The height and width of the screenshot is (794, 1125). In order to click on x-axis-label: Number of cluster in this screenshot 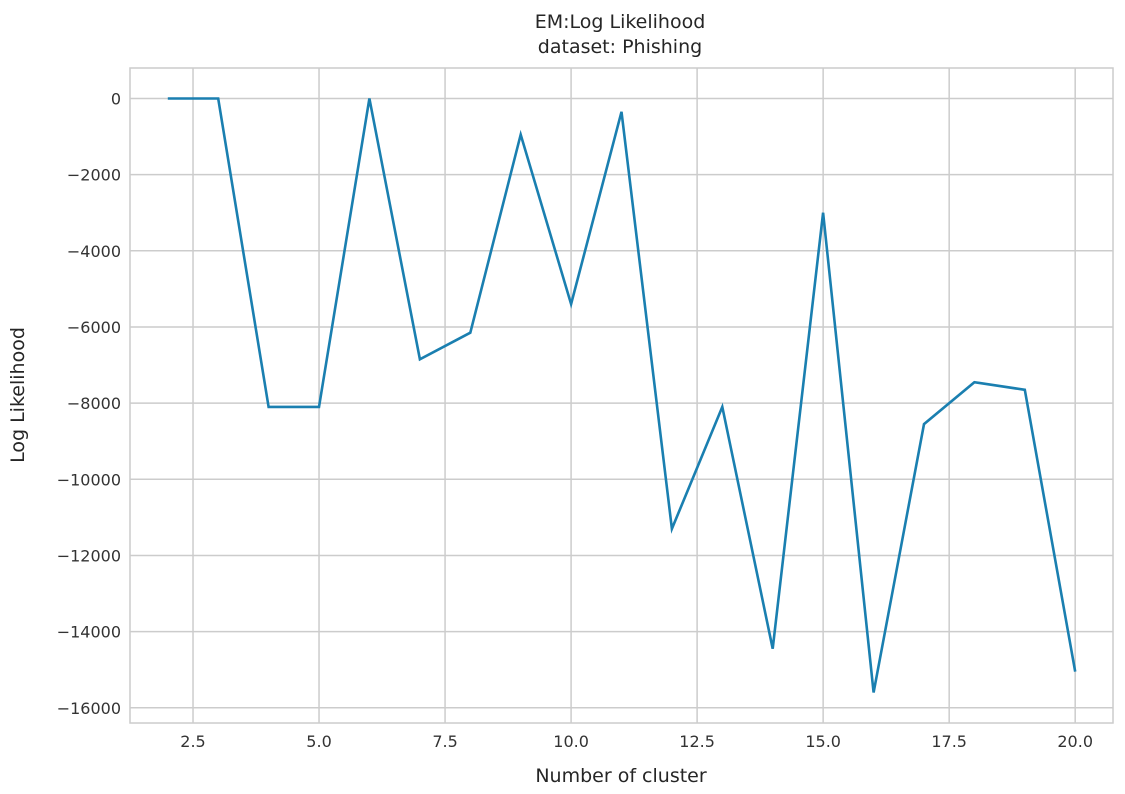, I will do `click(621, 776)`.